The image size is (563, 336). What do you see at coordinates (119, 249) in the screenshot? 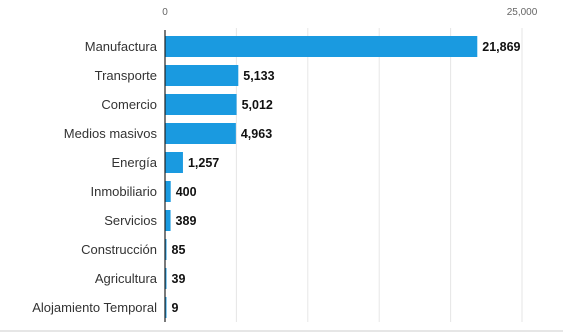
I see `category-label: Construcción` at bounding box center [119, 249].